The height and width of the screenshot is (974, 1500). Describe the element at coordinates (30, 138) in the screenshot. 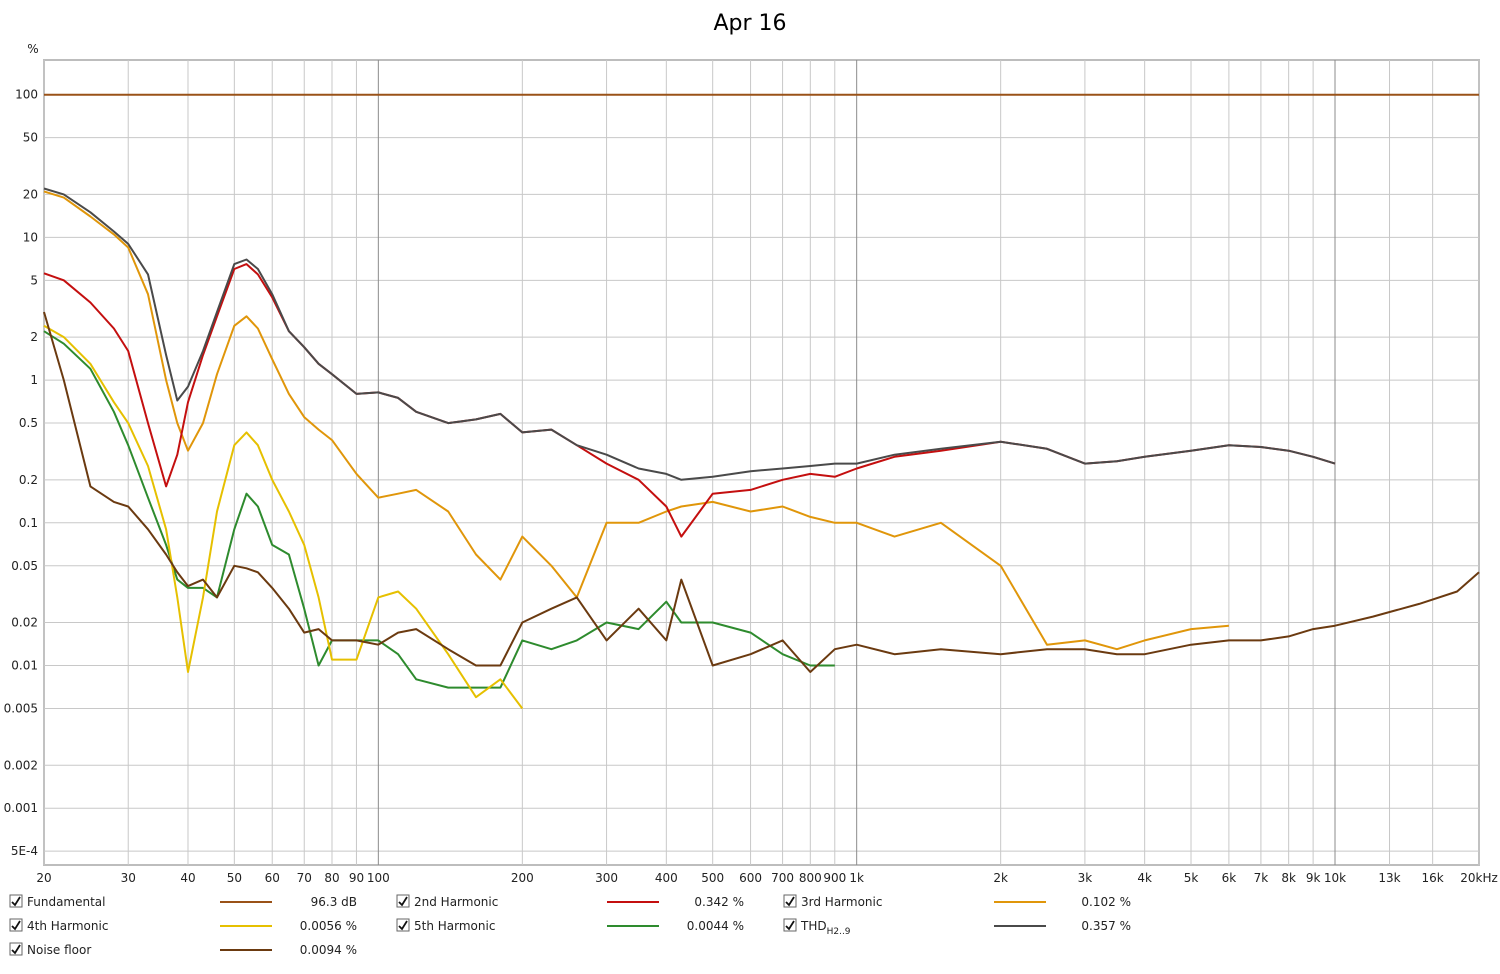

I see `y-tick-label: 50` at that location.